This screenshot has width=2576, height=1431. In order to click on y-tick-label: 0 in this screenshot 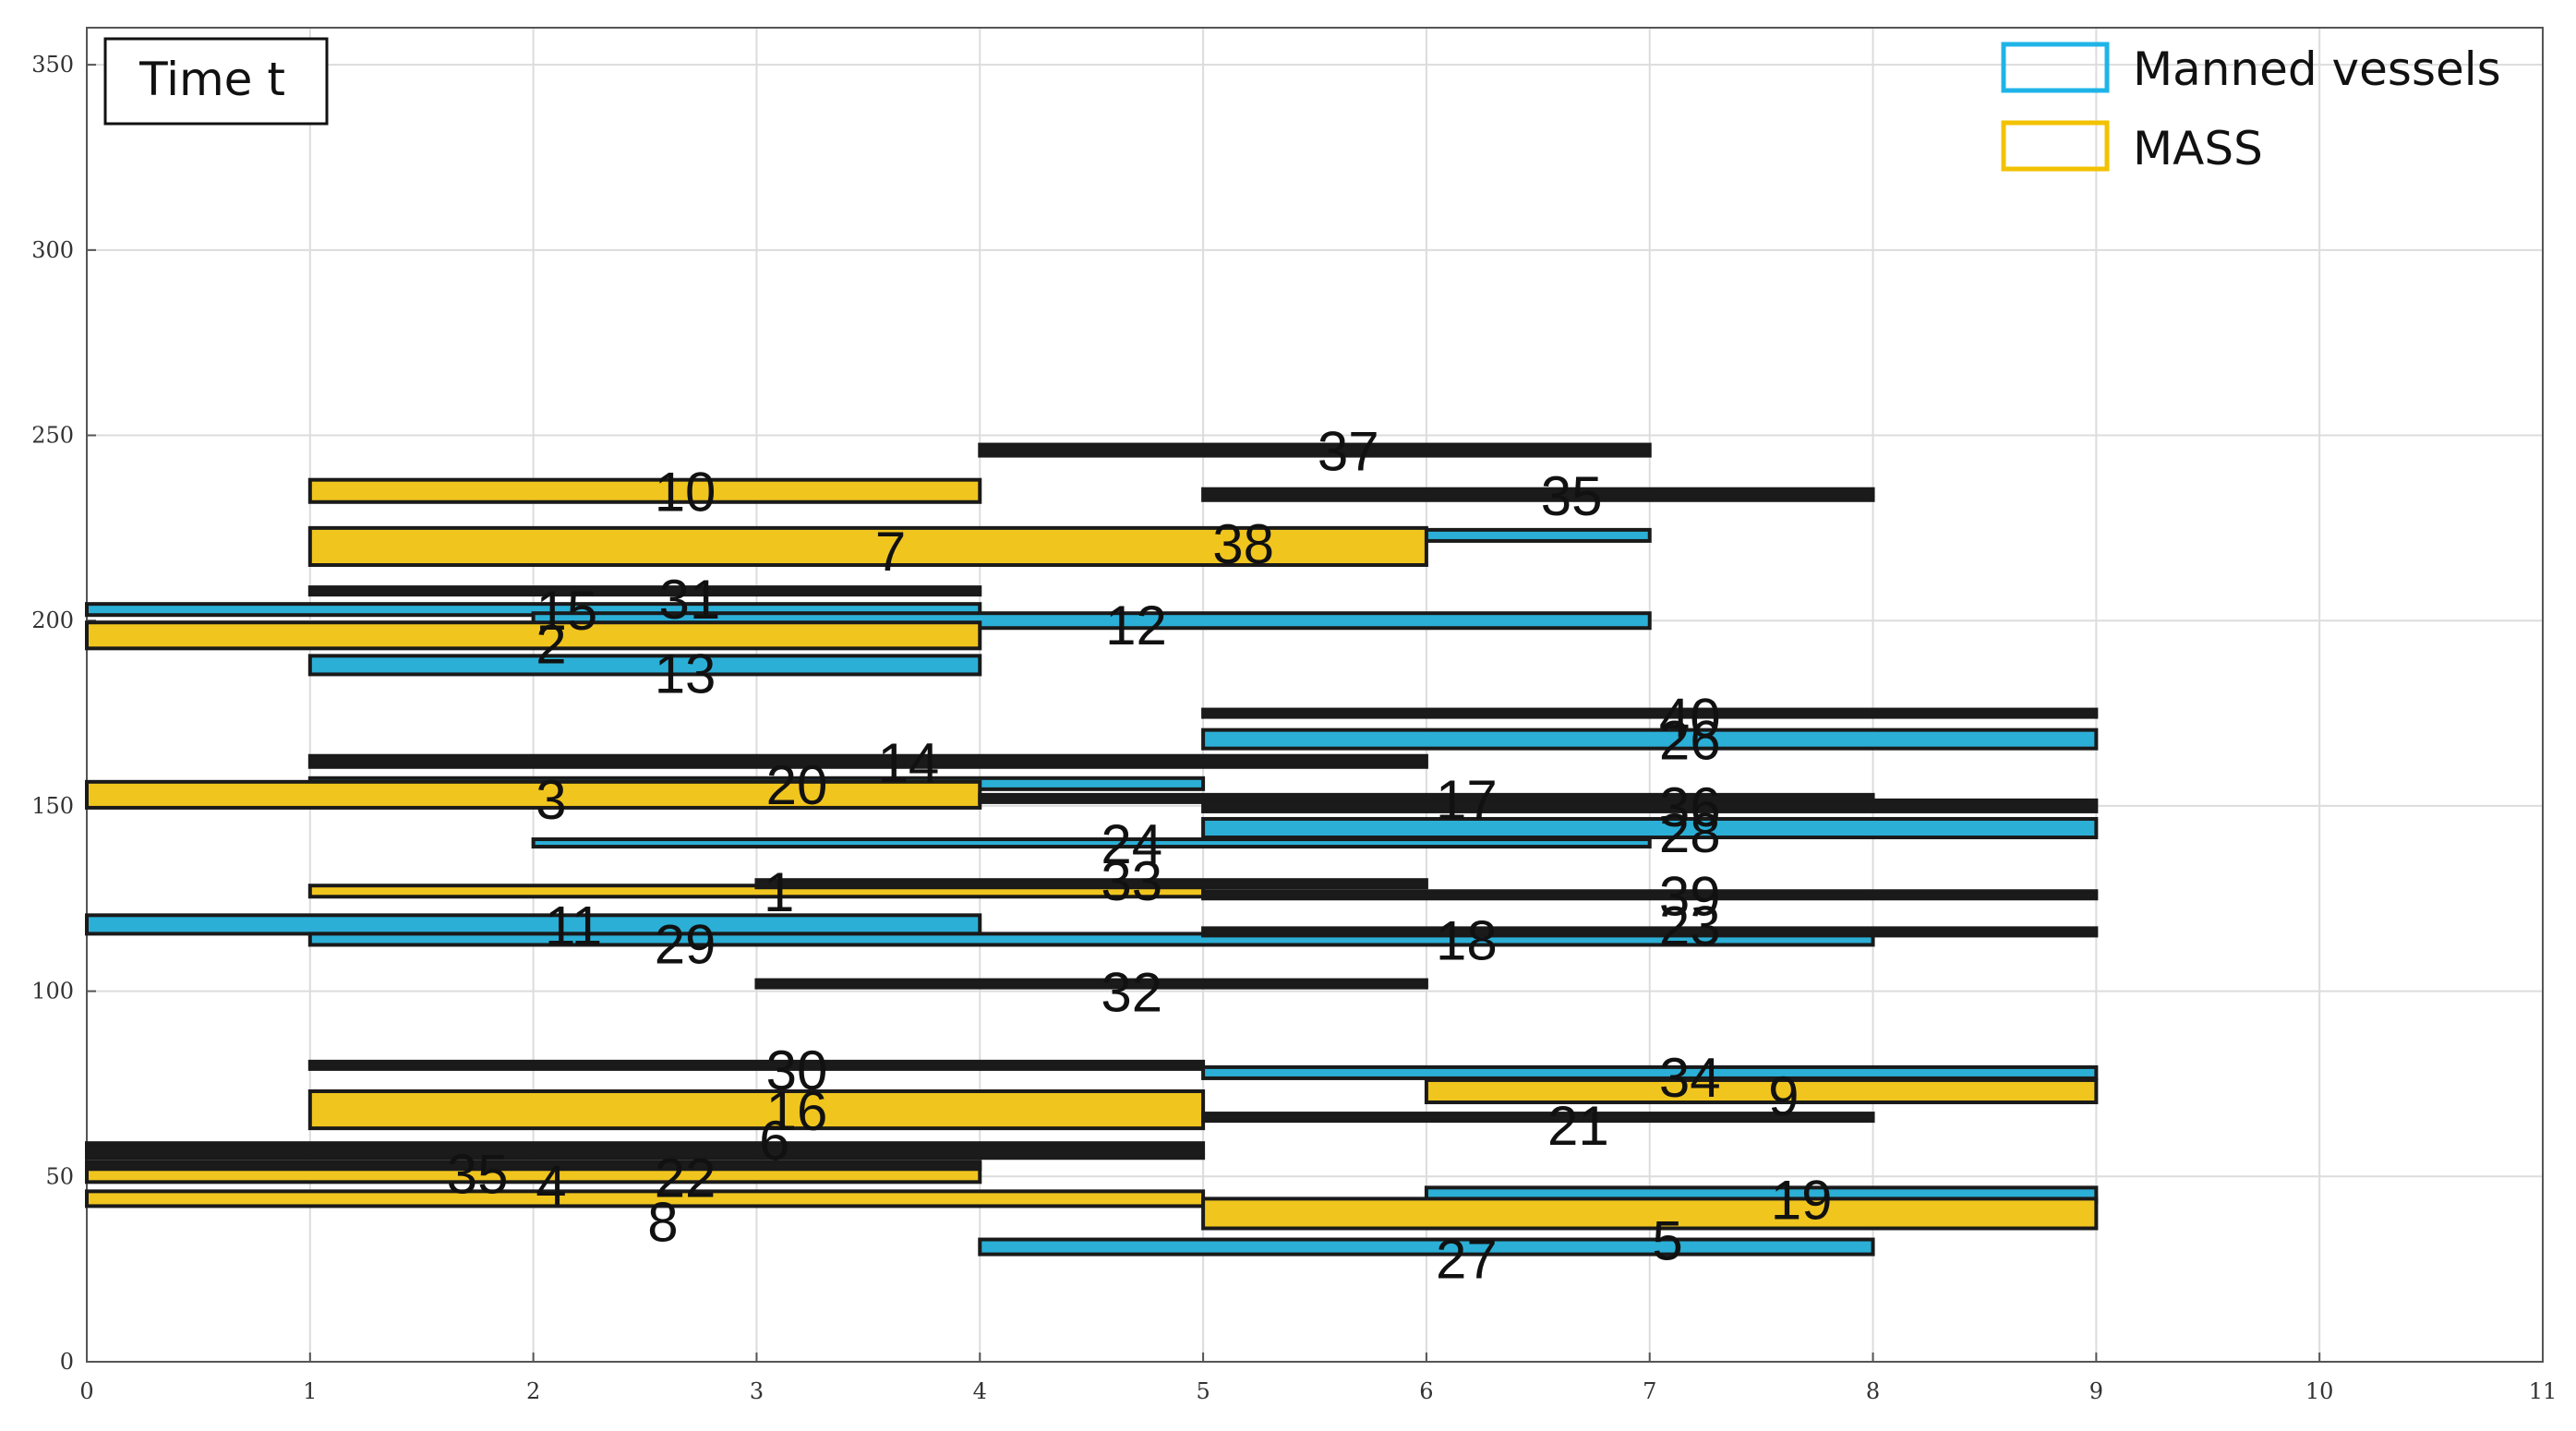, I will do `click(67, 1362)`.